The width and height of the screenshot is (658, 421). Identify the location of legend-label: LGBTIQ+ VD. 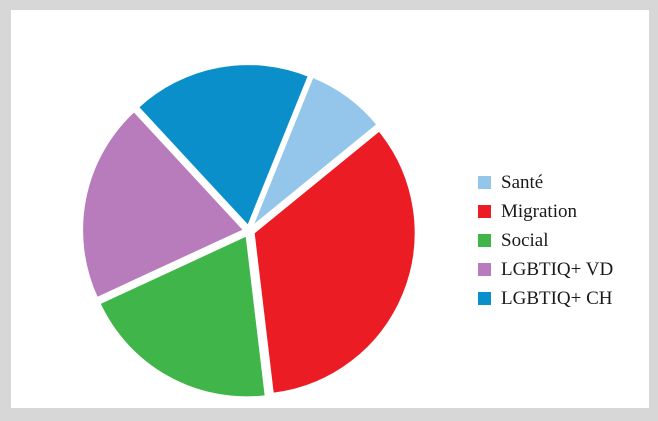
(557, 269).